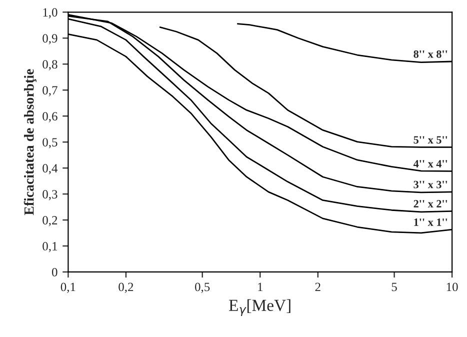  I want to click on series-label: 3'' x 3'', so click(431, 184).